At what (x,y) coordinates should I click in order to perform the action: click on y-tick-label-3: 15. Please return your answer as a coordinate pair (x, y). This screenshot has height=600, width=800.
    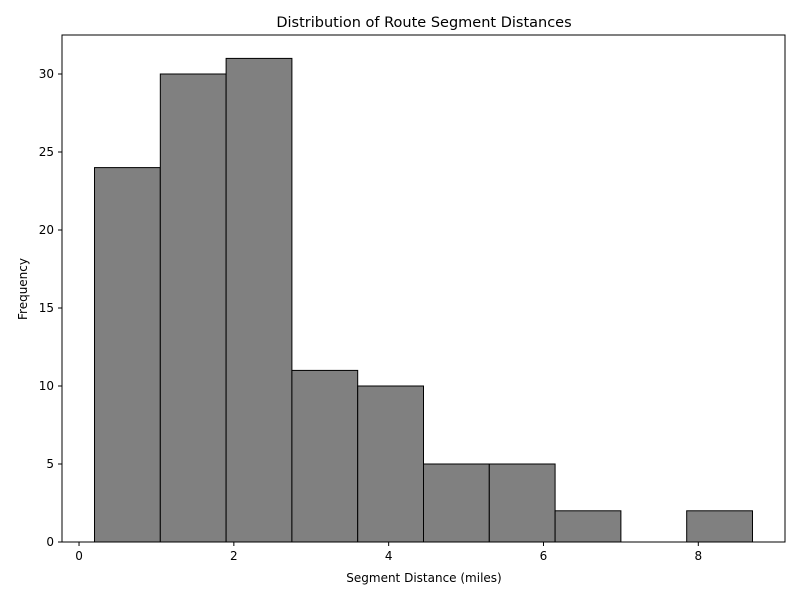
    Looking at the image, I should click on (46, 308).